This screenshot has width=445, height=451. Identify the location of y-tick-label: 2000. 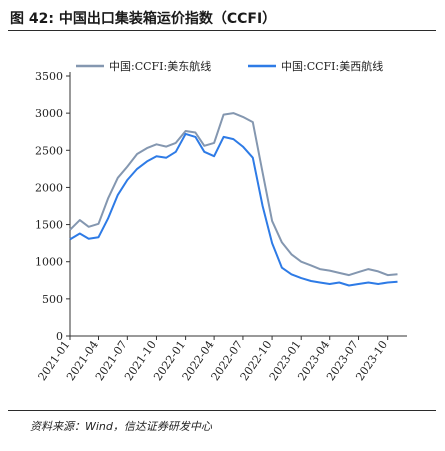
(49, 187).